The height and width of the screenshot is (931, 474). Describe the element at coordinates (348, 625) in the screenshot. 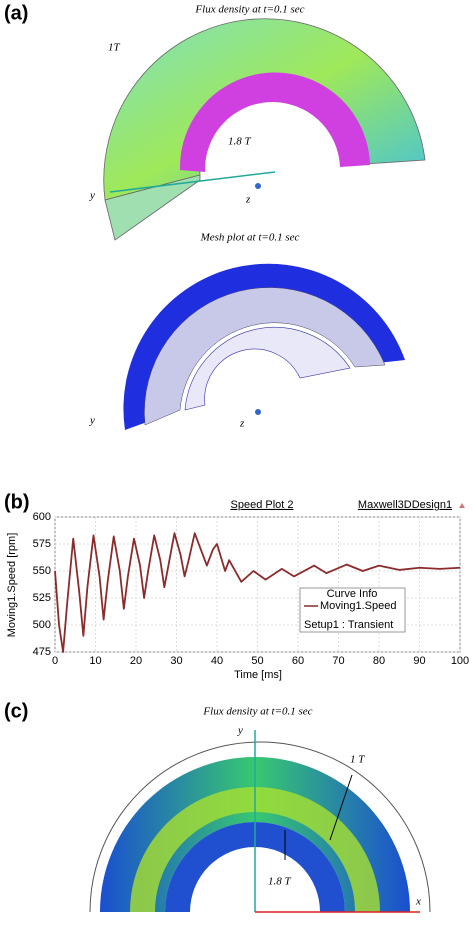

I see `legend-note: Setup1 : Transient` at that location.